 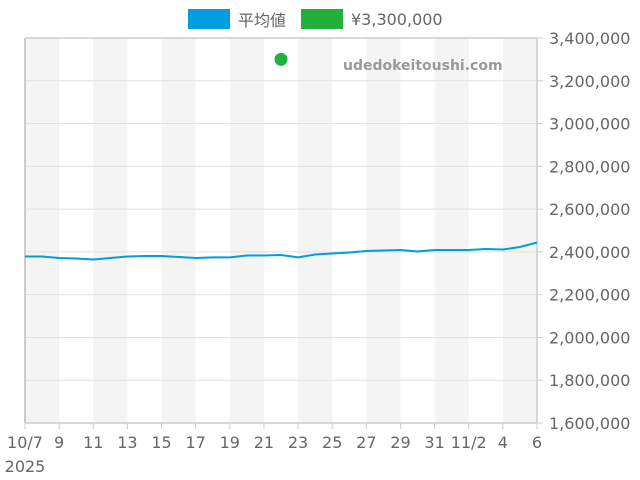 I want to click on legend-item-average: 平均値, so click(x=237, y=19).